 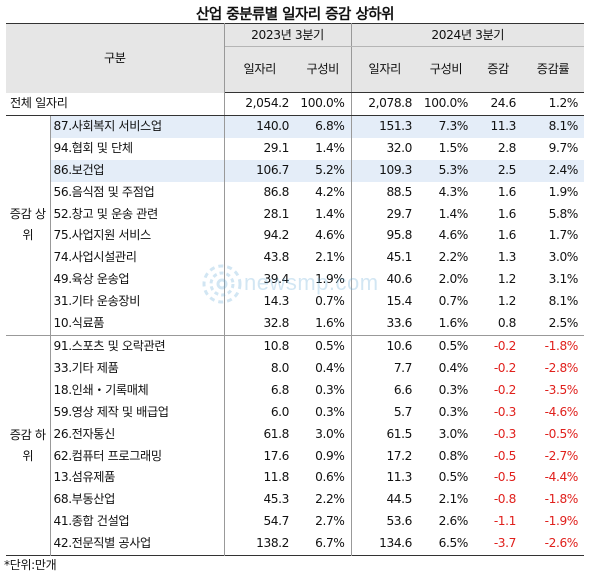 I want to click on industry-name: 26.전자통신, so click(x=137, y=434).